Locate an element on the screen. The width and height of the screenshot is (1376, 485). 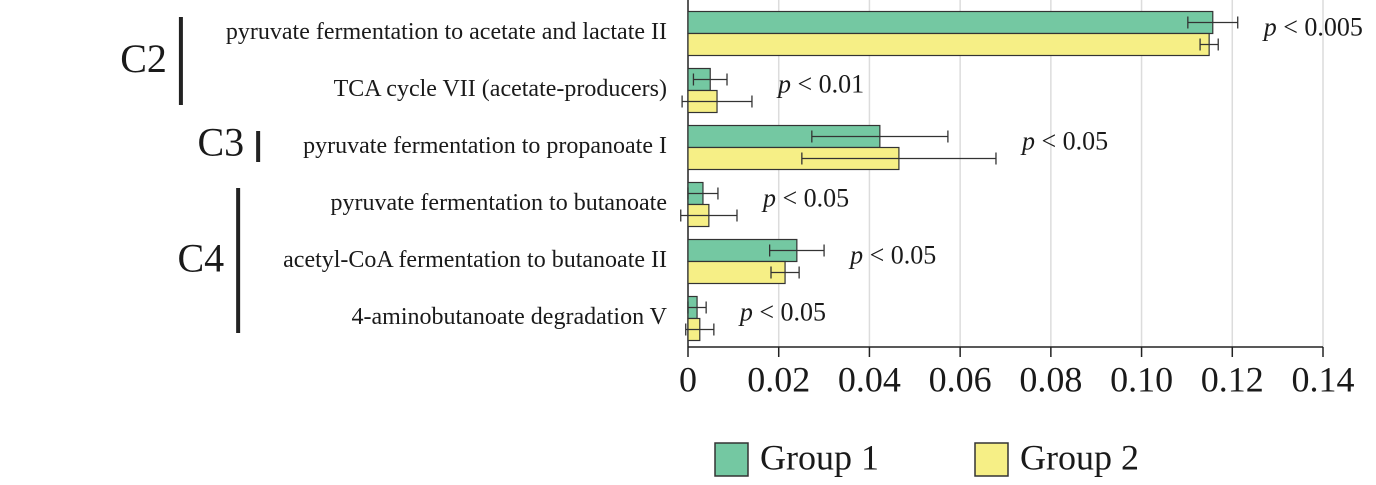
x-tick-label: 0 is located at coordinates (688, 379).